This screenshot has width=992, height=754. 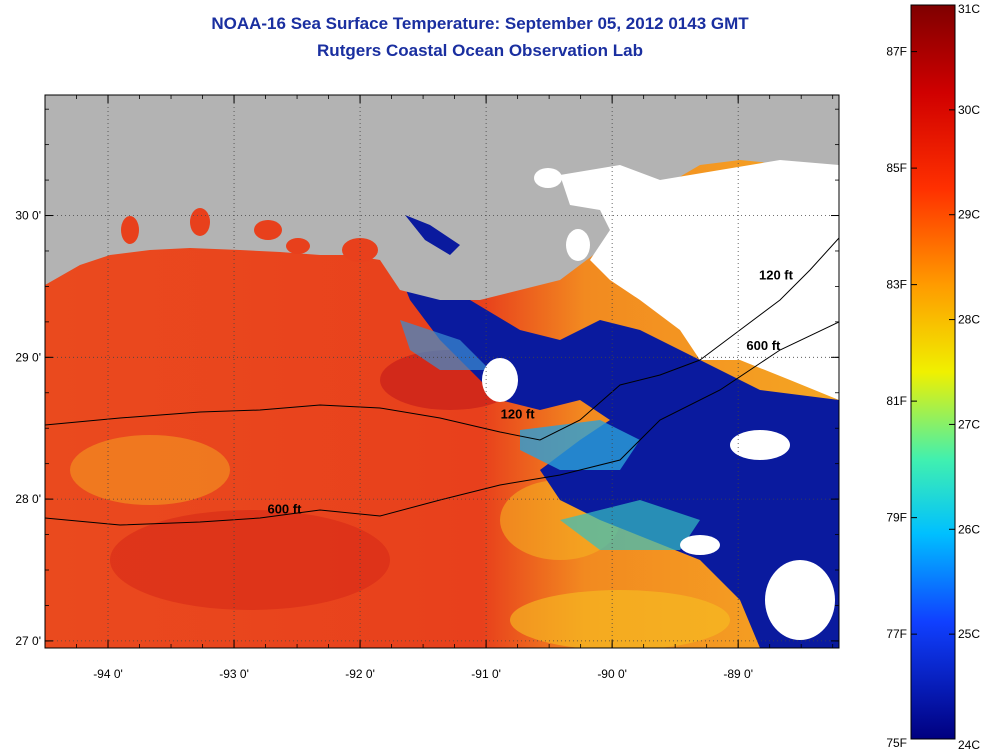 I want to click on colorbar-label-celsius: 31C, so click(x=969, y=9).